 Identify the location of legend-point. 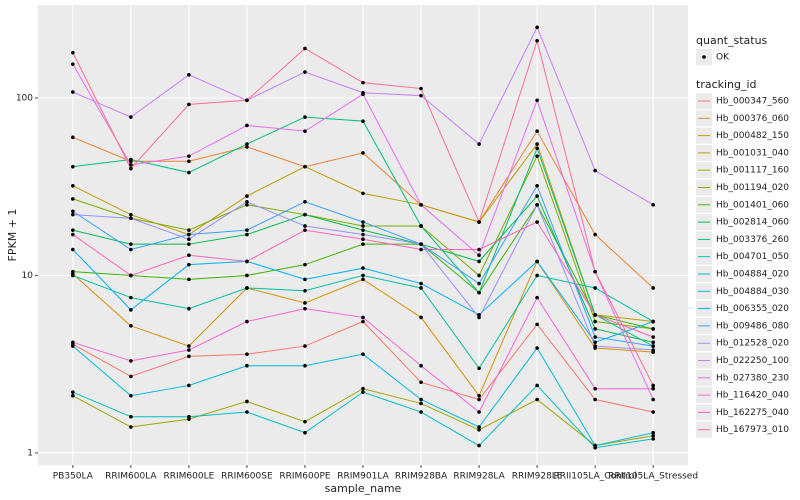
(704, 57).